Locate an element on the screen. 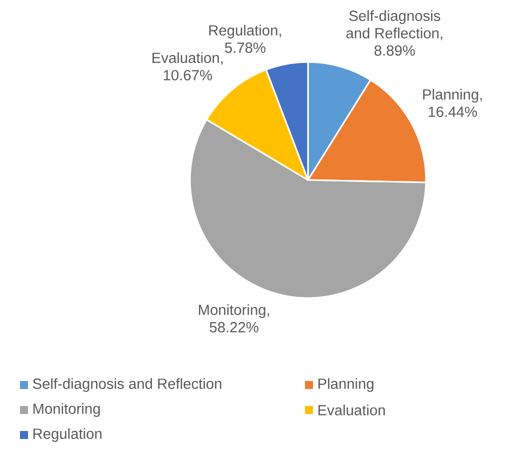 This screenshot has height=454, width=528. data-label: Regulation, 5.78% is located at coordinates (245, 38).